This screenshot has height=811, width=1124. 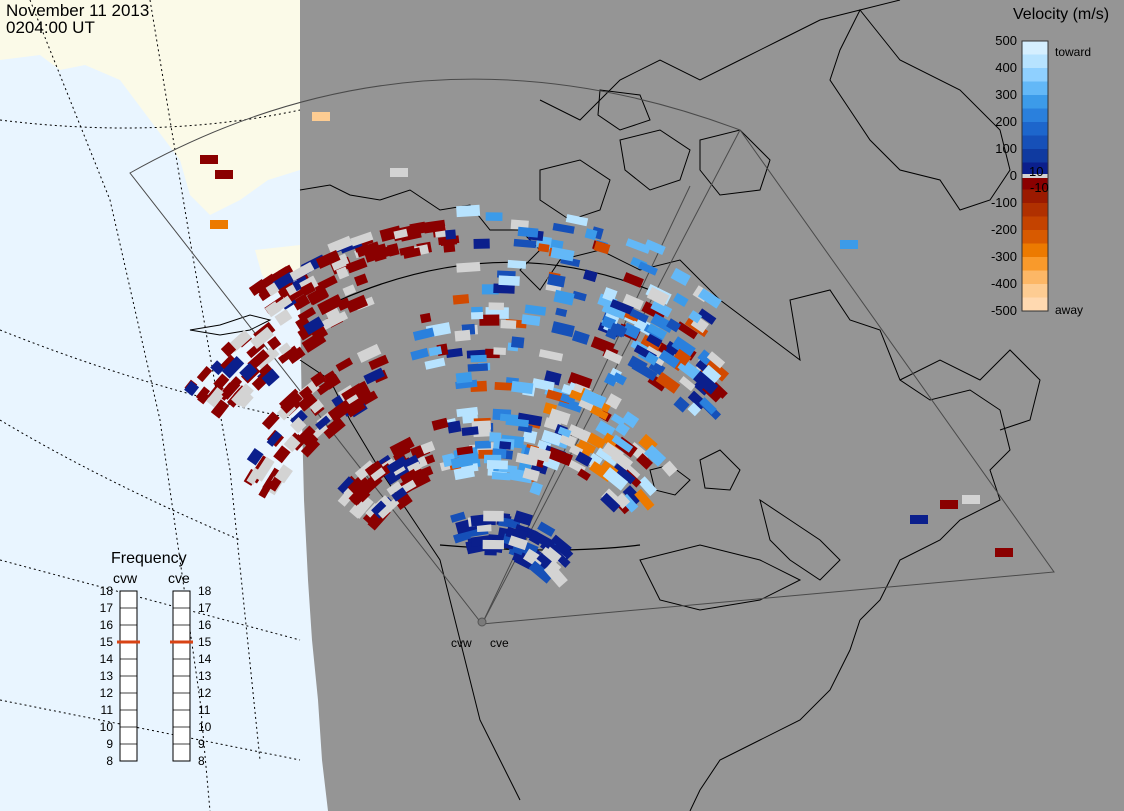 What do you see at coordinates (128, 642) in the screenshot?
I see `frequency-indicator` at bounding box center [128, 642].